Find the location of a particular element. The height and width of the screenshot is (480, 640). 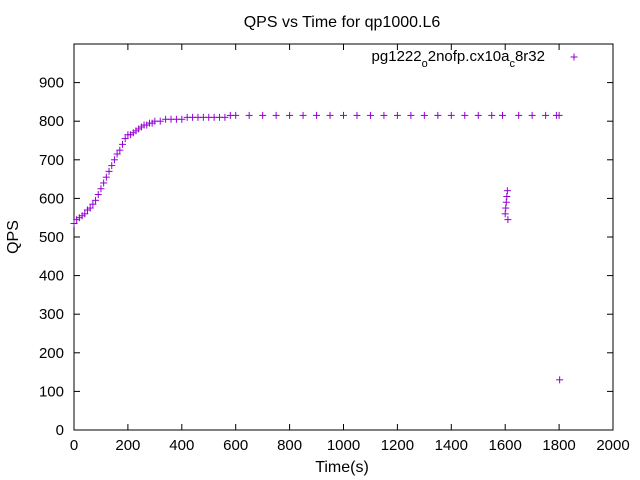

x-tick-label: 400 is located at coordinates (181, 445).